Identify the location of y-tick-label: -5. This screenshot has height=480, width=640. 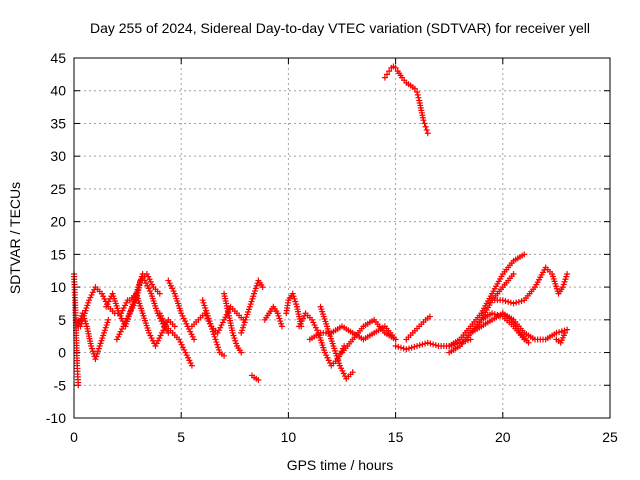
(60, 385).